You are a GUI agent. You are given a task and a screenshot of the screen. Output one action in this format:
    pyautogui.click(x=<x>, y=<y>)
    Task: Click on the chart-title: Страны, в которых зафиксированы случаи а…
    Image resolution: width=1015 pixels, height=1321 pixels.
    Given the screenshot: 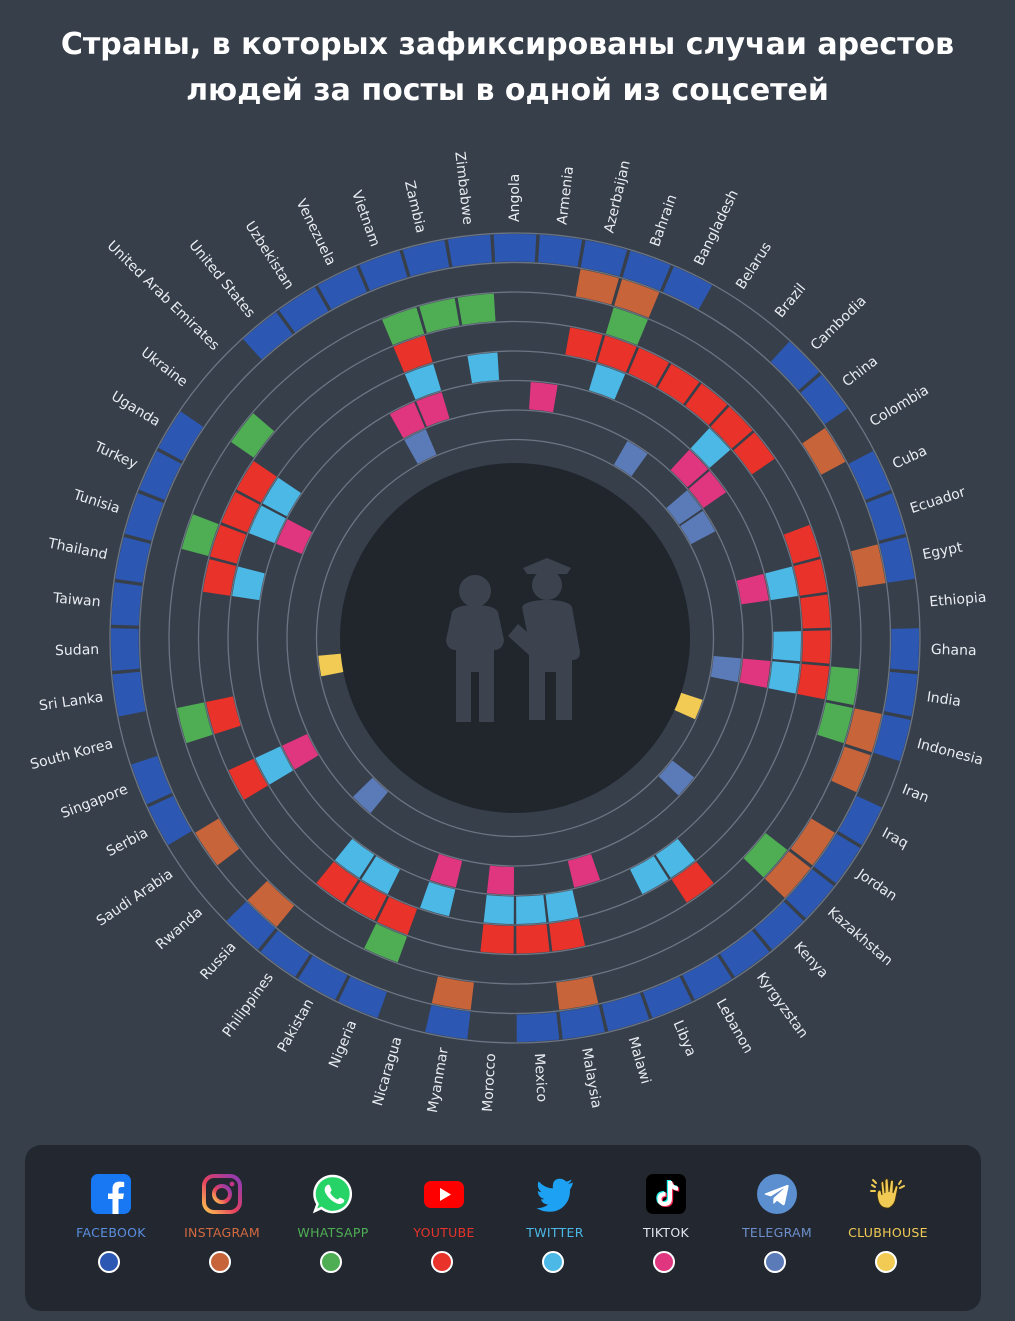 What is the action you would take?
    pyautogui.click(x=507, y=68)
    